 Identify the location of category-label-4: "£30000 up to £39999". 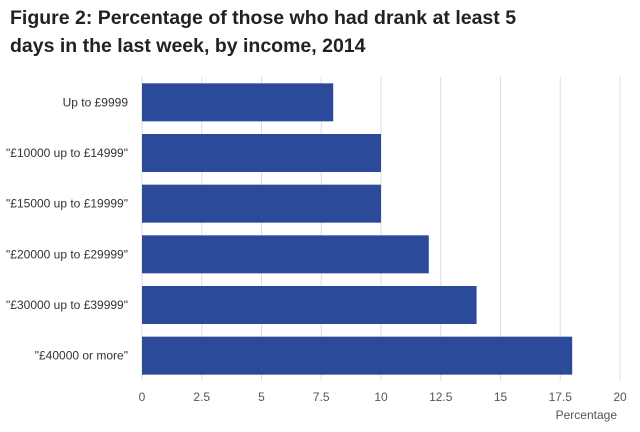
(67, 305).